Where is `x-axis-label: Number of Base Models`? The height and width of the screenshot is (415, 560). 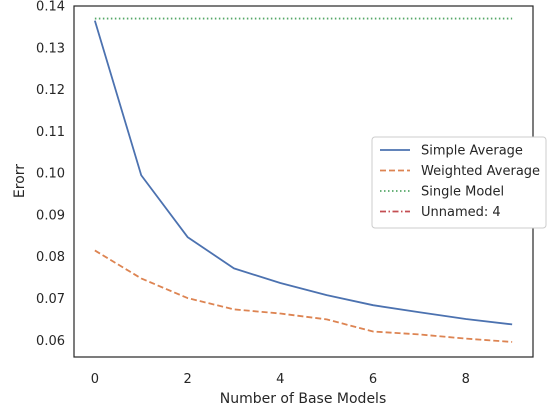
x-axis-label: Number of Base Models is located at coordinates (303, 399).